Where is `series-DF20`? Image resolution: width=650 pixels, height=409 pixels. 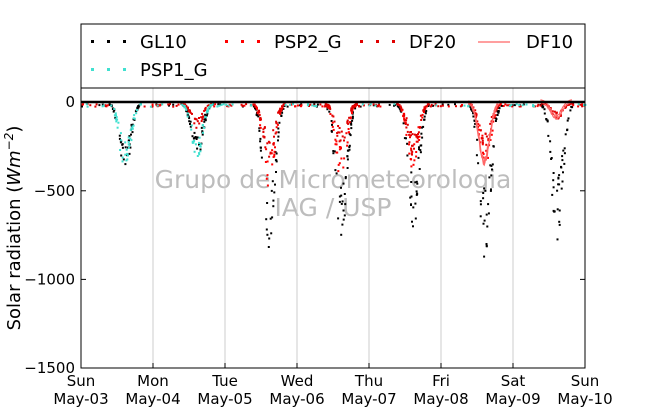 series-DF20 is located at coordinates (336, 130).